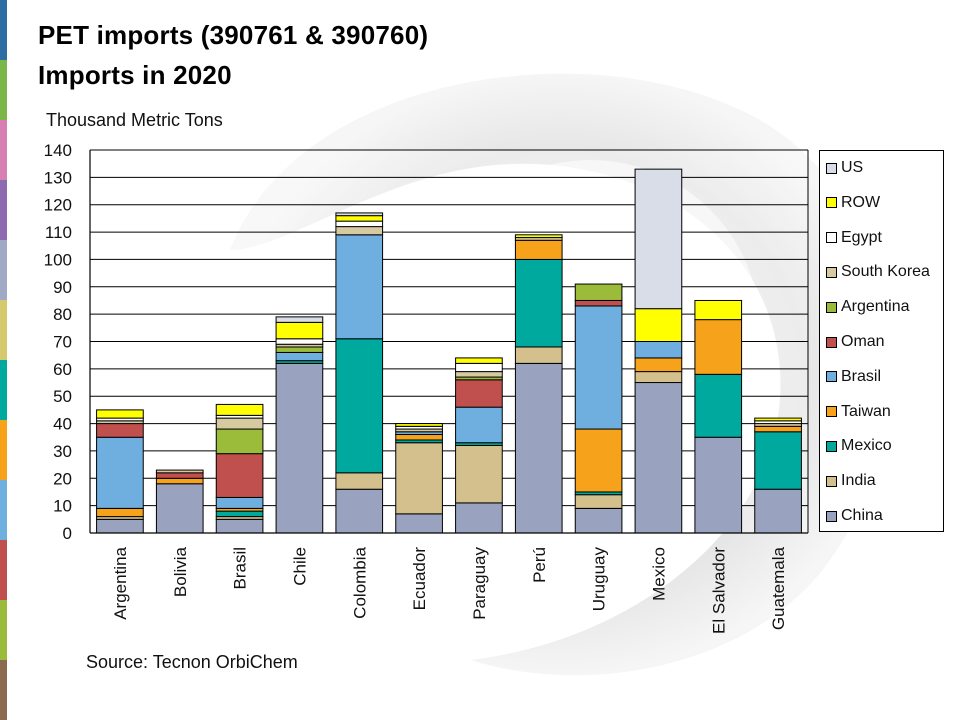  Describe the element at coordinates (479, 583) in the screenshot. I see `x-tick-label: Paraguay` at that location.